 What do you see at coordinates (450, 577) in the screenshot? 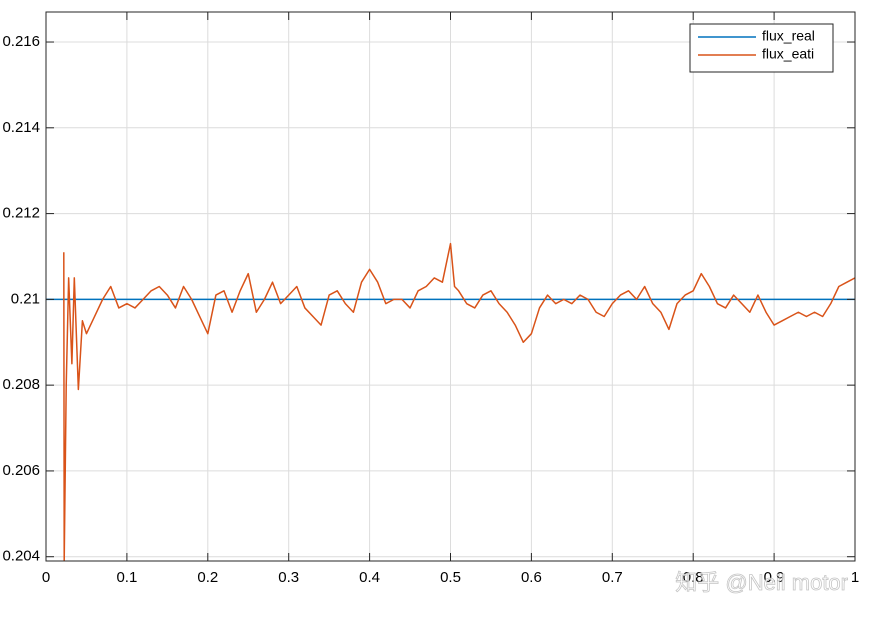
I see `x-tick-label: 0.5` at bounding box center [450, 577].